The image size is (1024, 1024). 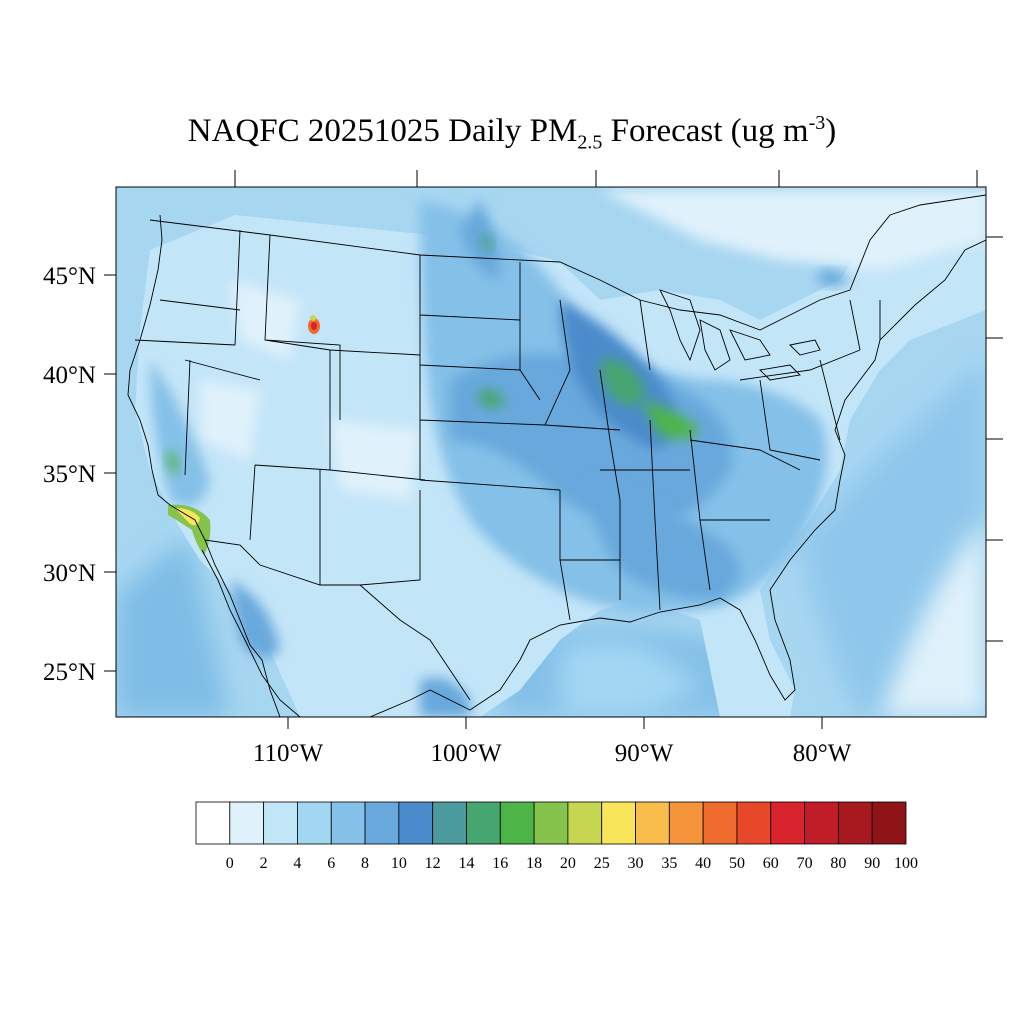 I want to click on colorbar-label: 14, so click(x=466, y=863).